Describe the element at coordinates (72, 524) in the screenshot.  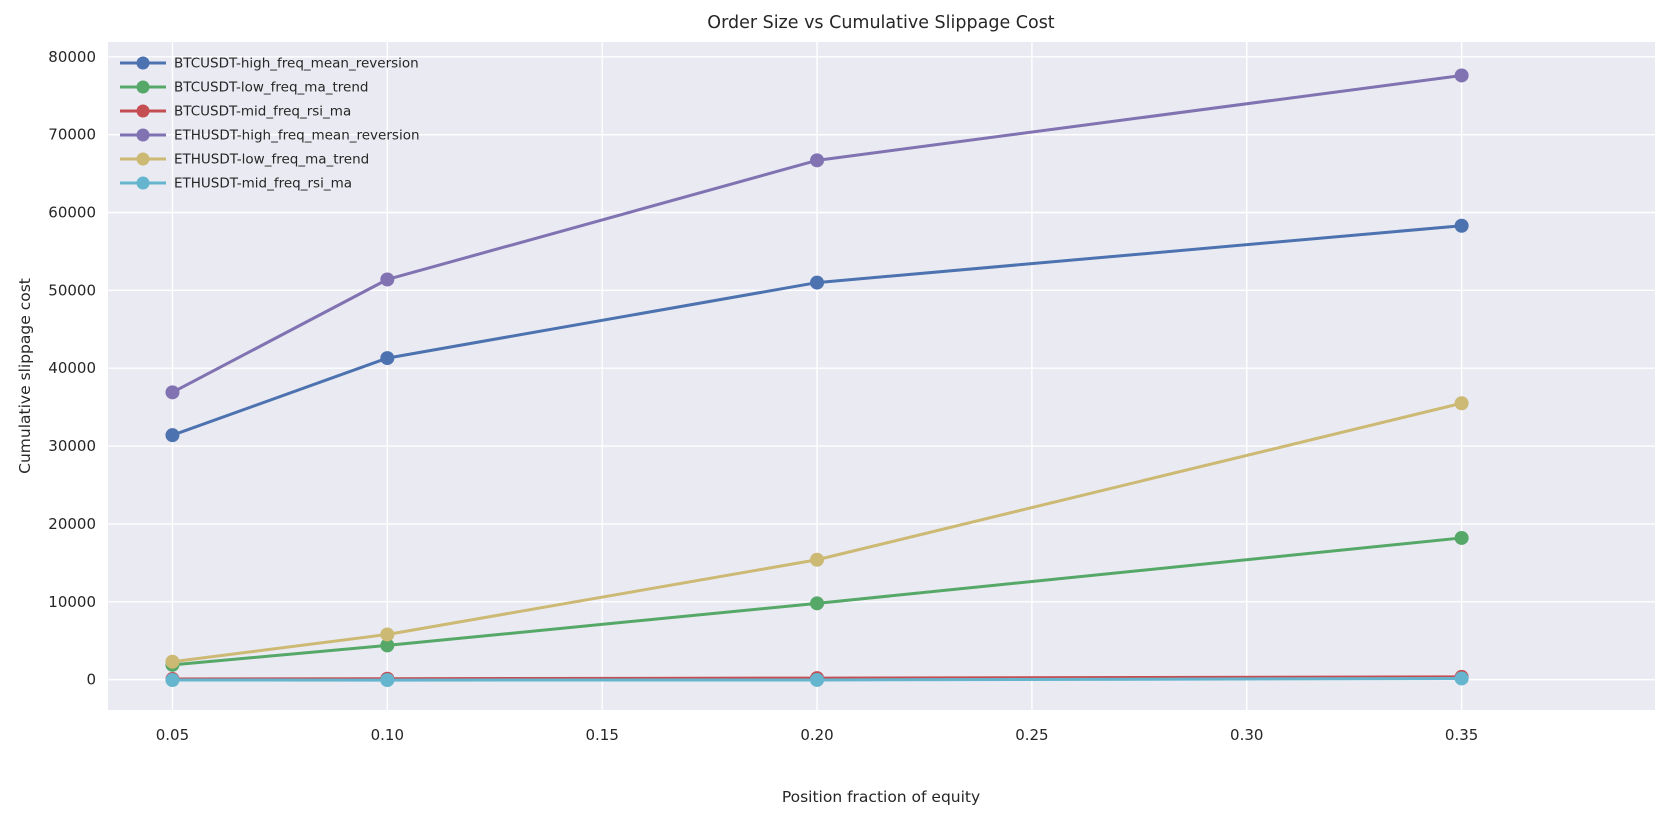
I see `y-tick-label: 20000` at that location.